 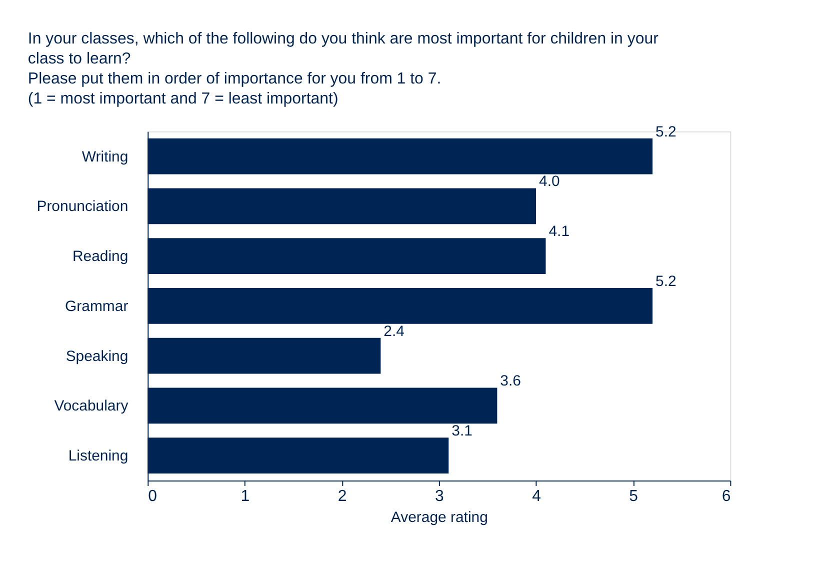 I want to click on data-label: 3.1, so click(x=462, y=431).